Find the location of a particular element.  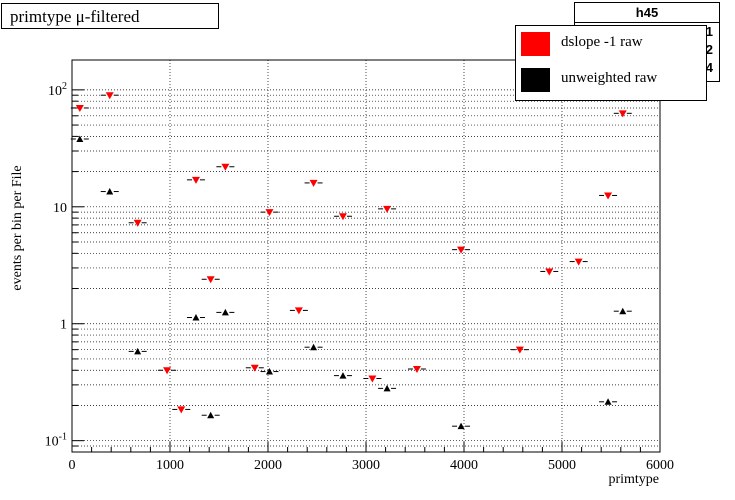

legend-label-unweighted: unweighted raw is located at coordinates (609, 78).